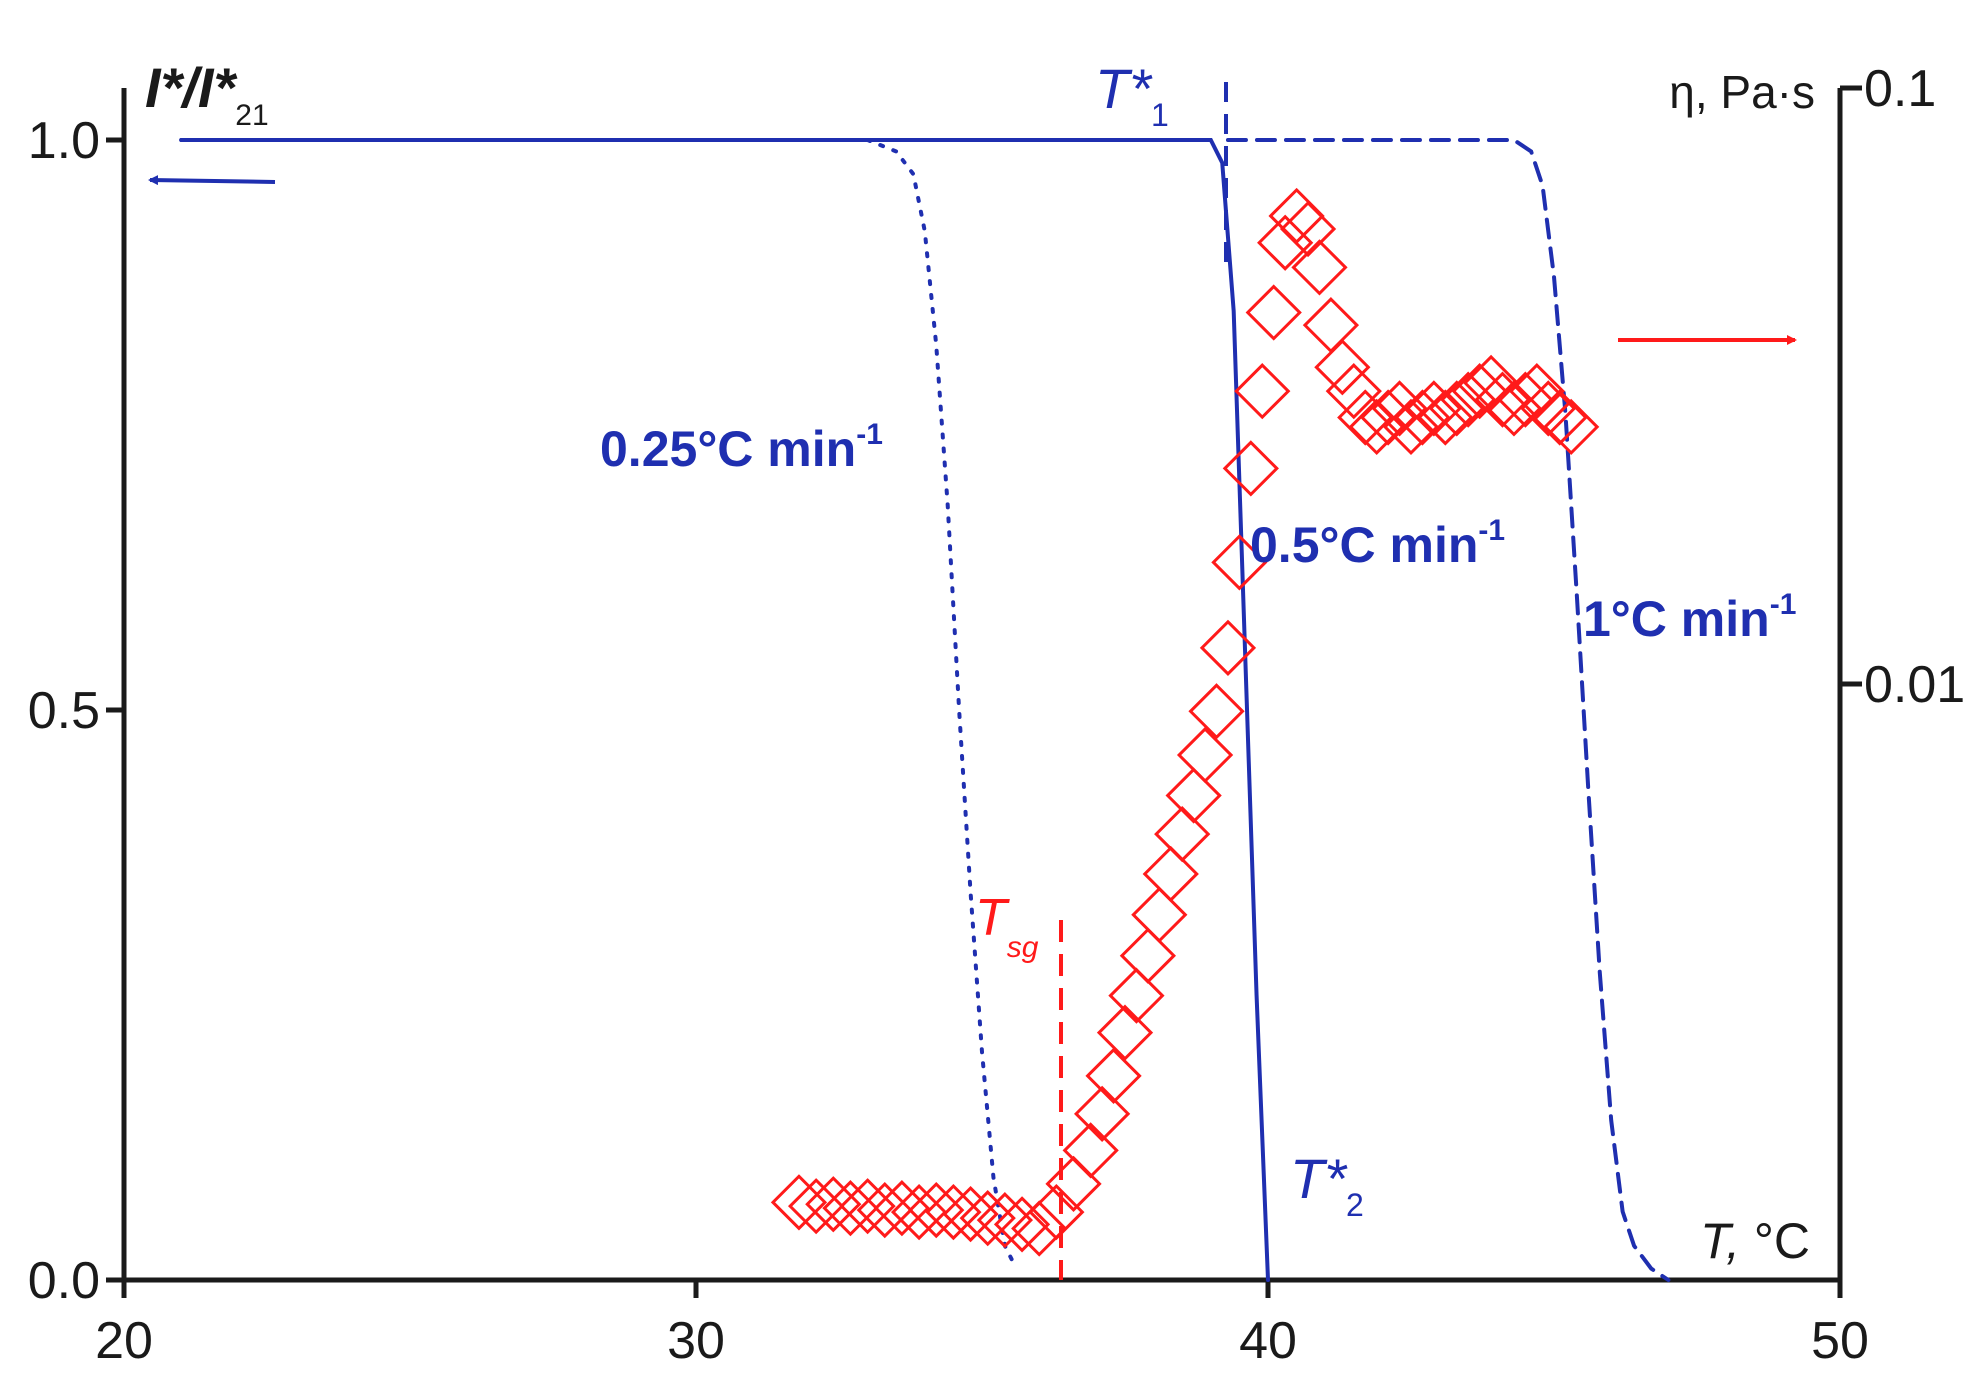  Describe the element at coordinates (64, 141) in the screenshot. I see `y-left-tick-label: 1.0` at that location.